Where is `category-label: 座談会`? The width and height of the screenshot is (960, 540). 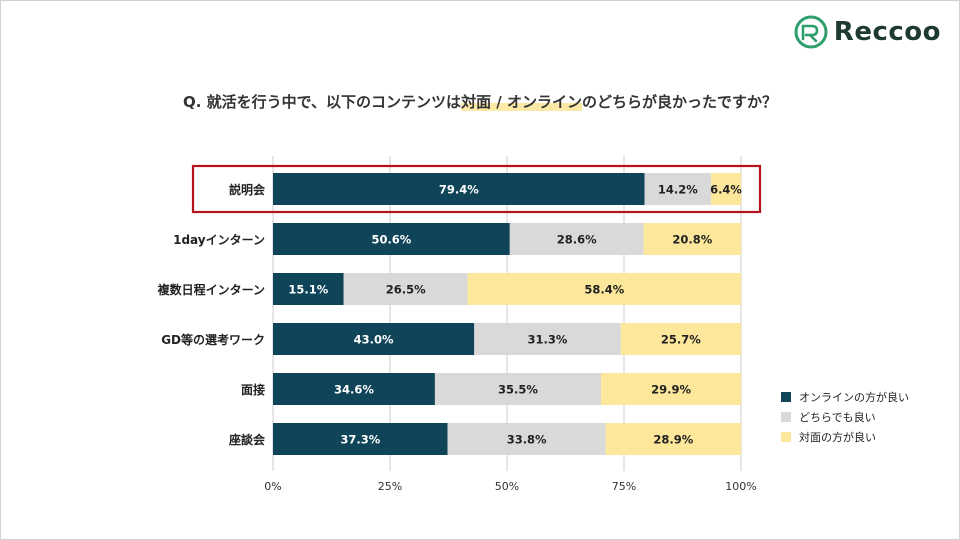 category-label: 座談会 is located at coordinates (247, 439).